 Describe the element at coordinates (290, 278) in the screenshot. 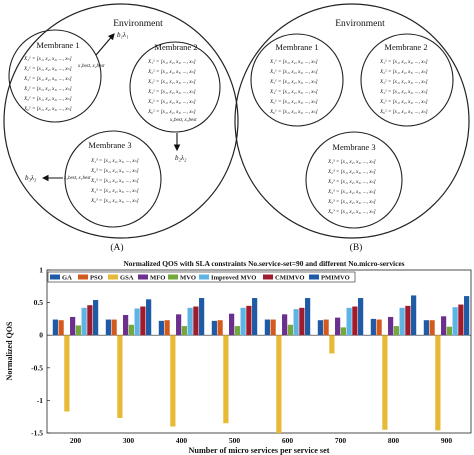

I see `legend-label: CMIMVO` at that location.